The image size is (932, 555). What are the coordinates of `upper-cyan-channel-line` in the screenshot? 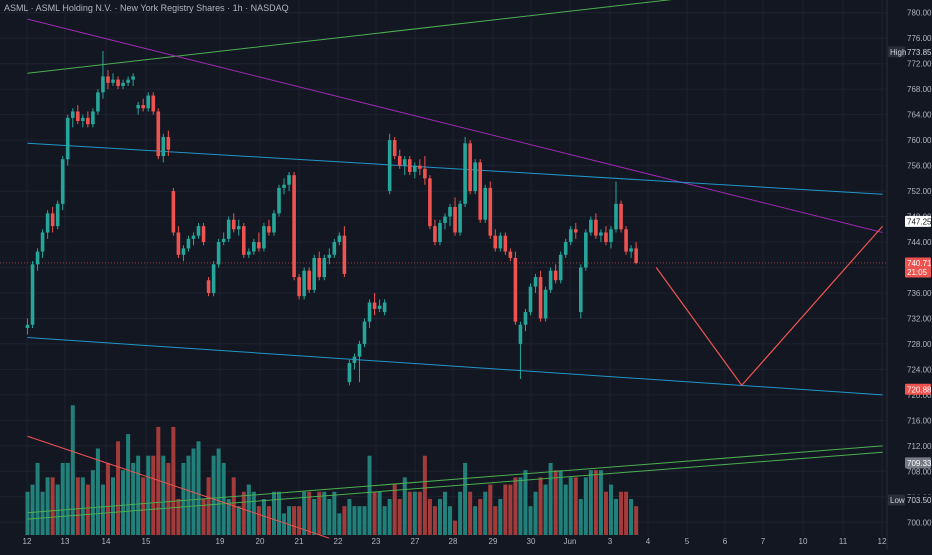 It's located at (455, 168).